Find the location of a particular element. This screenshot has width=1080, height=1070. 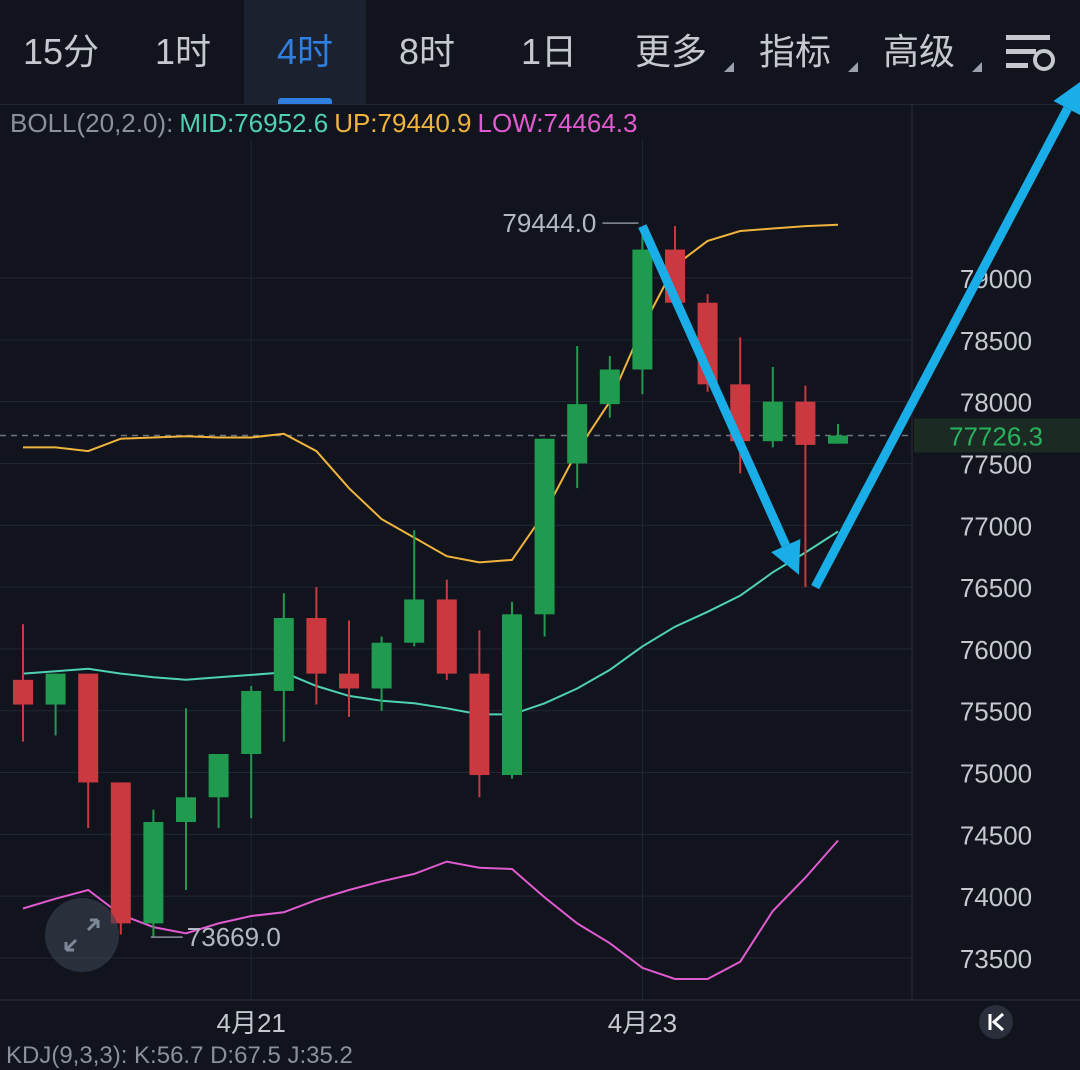

boll-name: BOLL(20,2.0): is located at coordinates (92, 123).